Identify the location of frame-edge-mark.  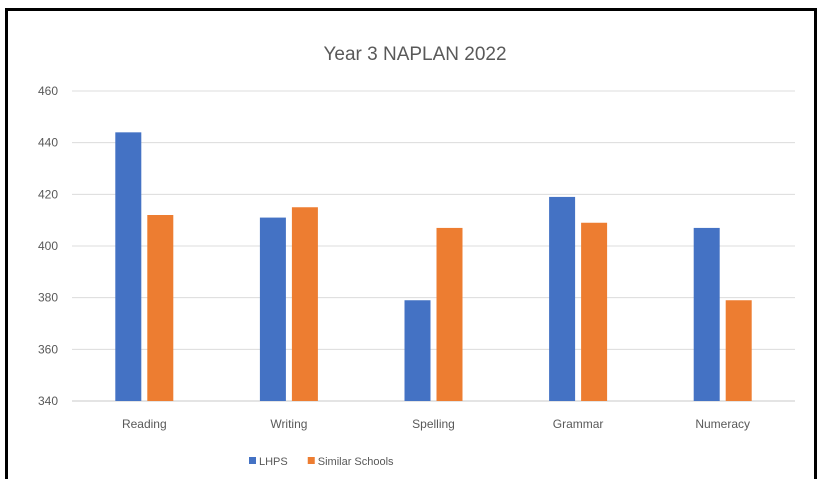
(816, 470).